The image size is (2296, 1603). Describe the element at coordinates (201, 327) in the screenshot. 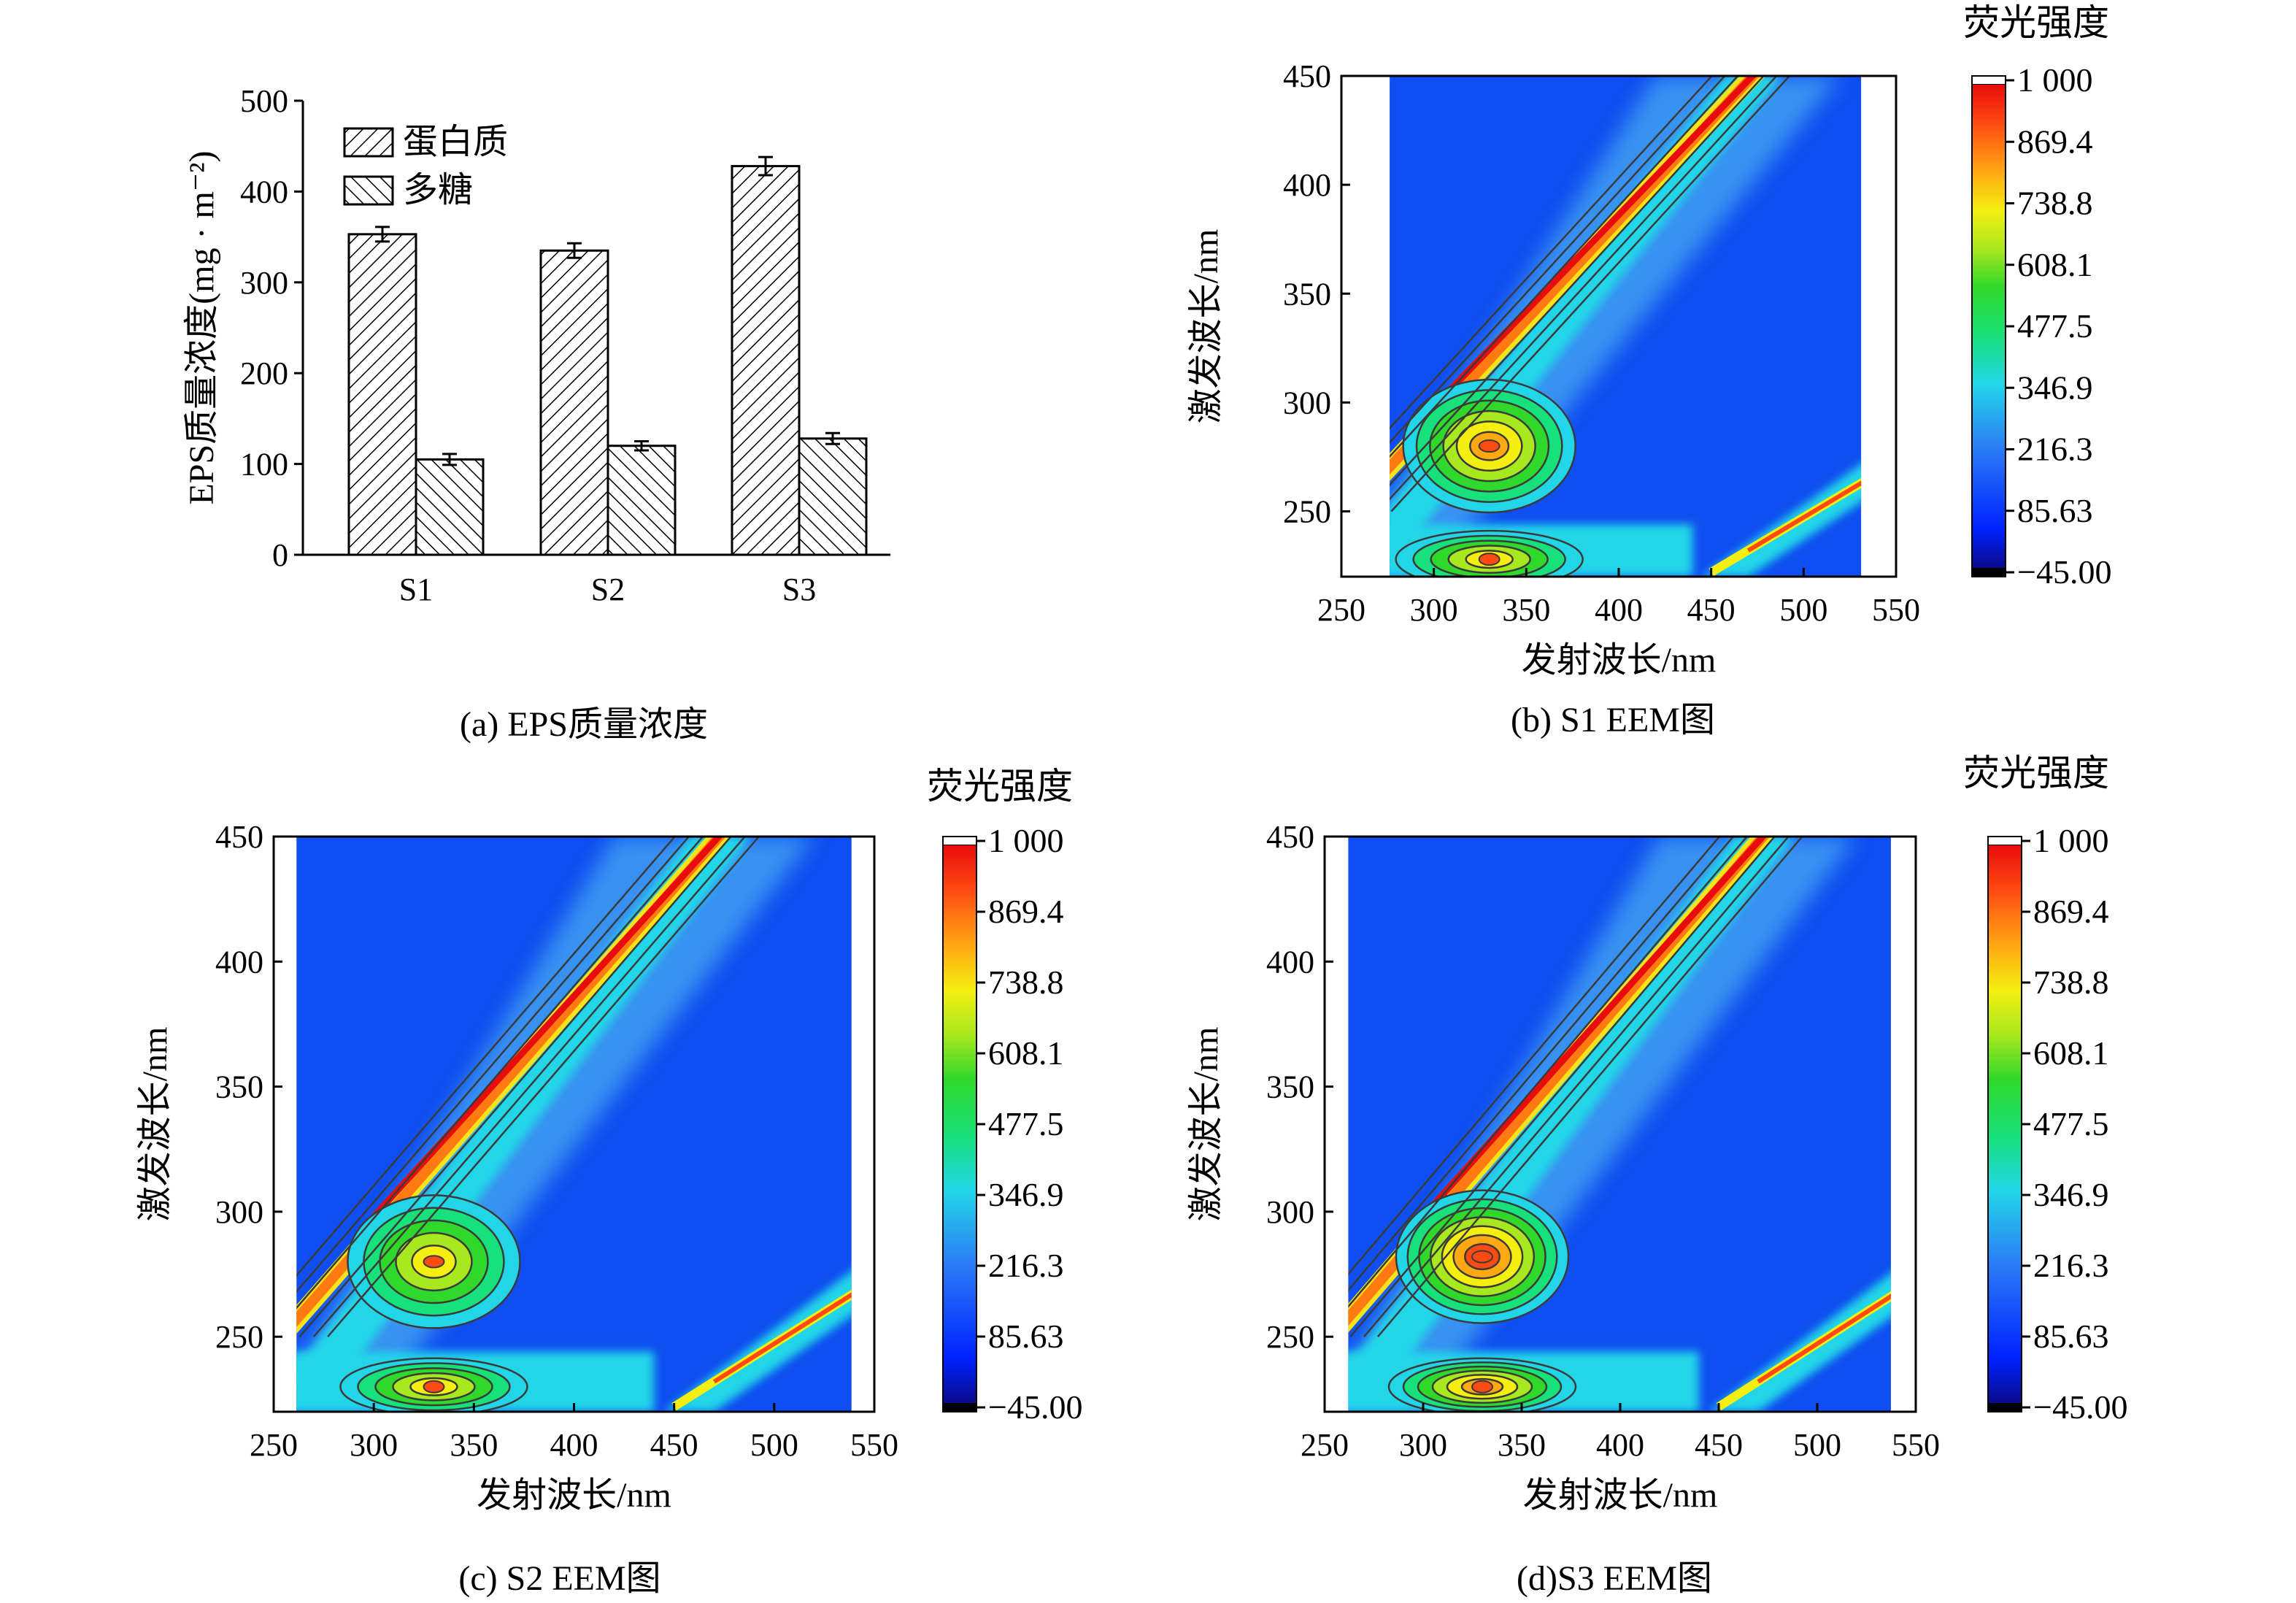

I see `y-axis-label: EPS质量浓度(mg · m⁻²)` at that location.